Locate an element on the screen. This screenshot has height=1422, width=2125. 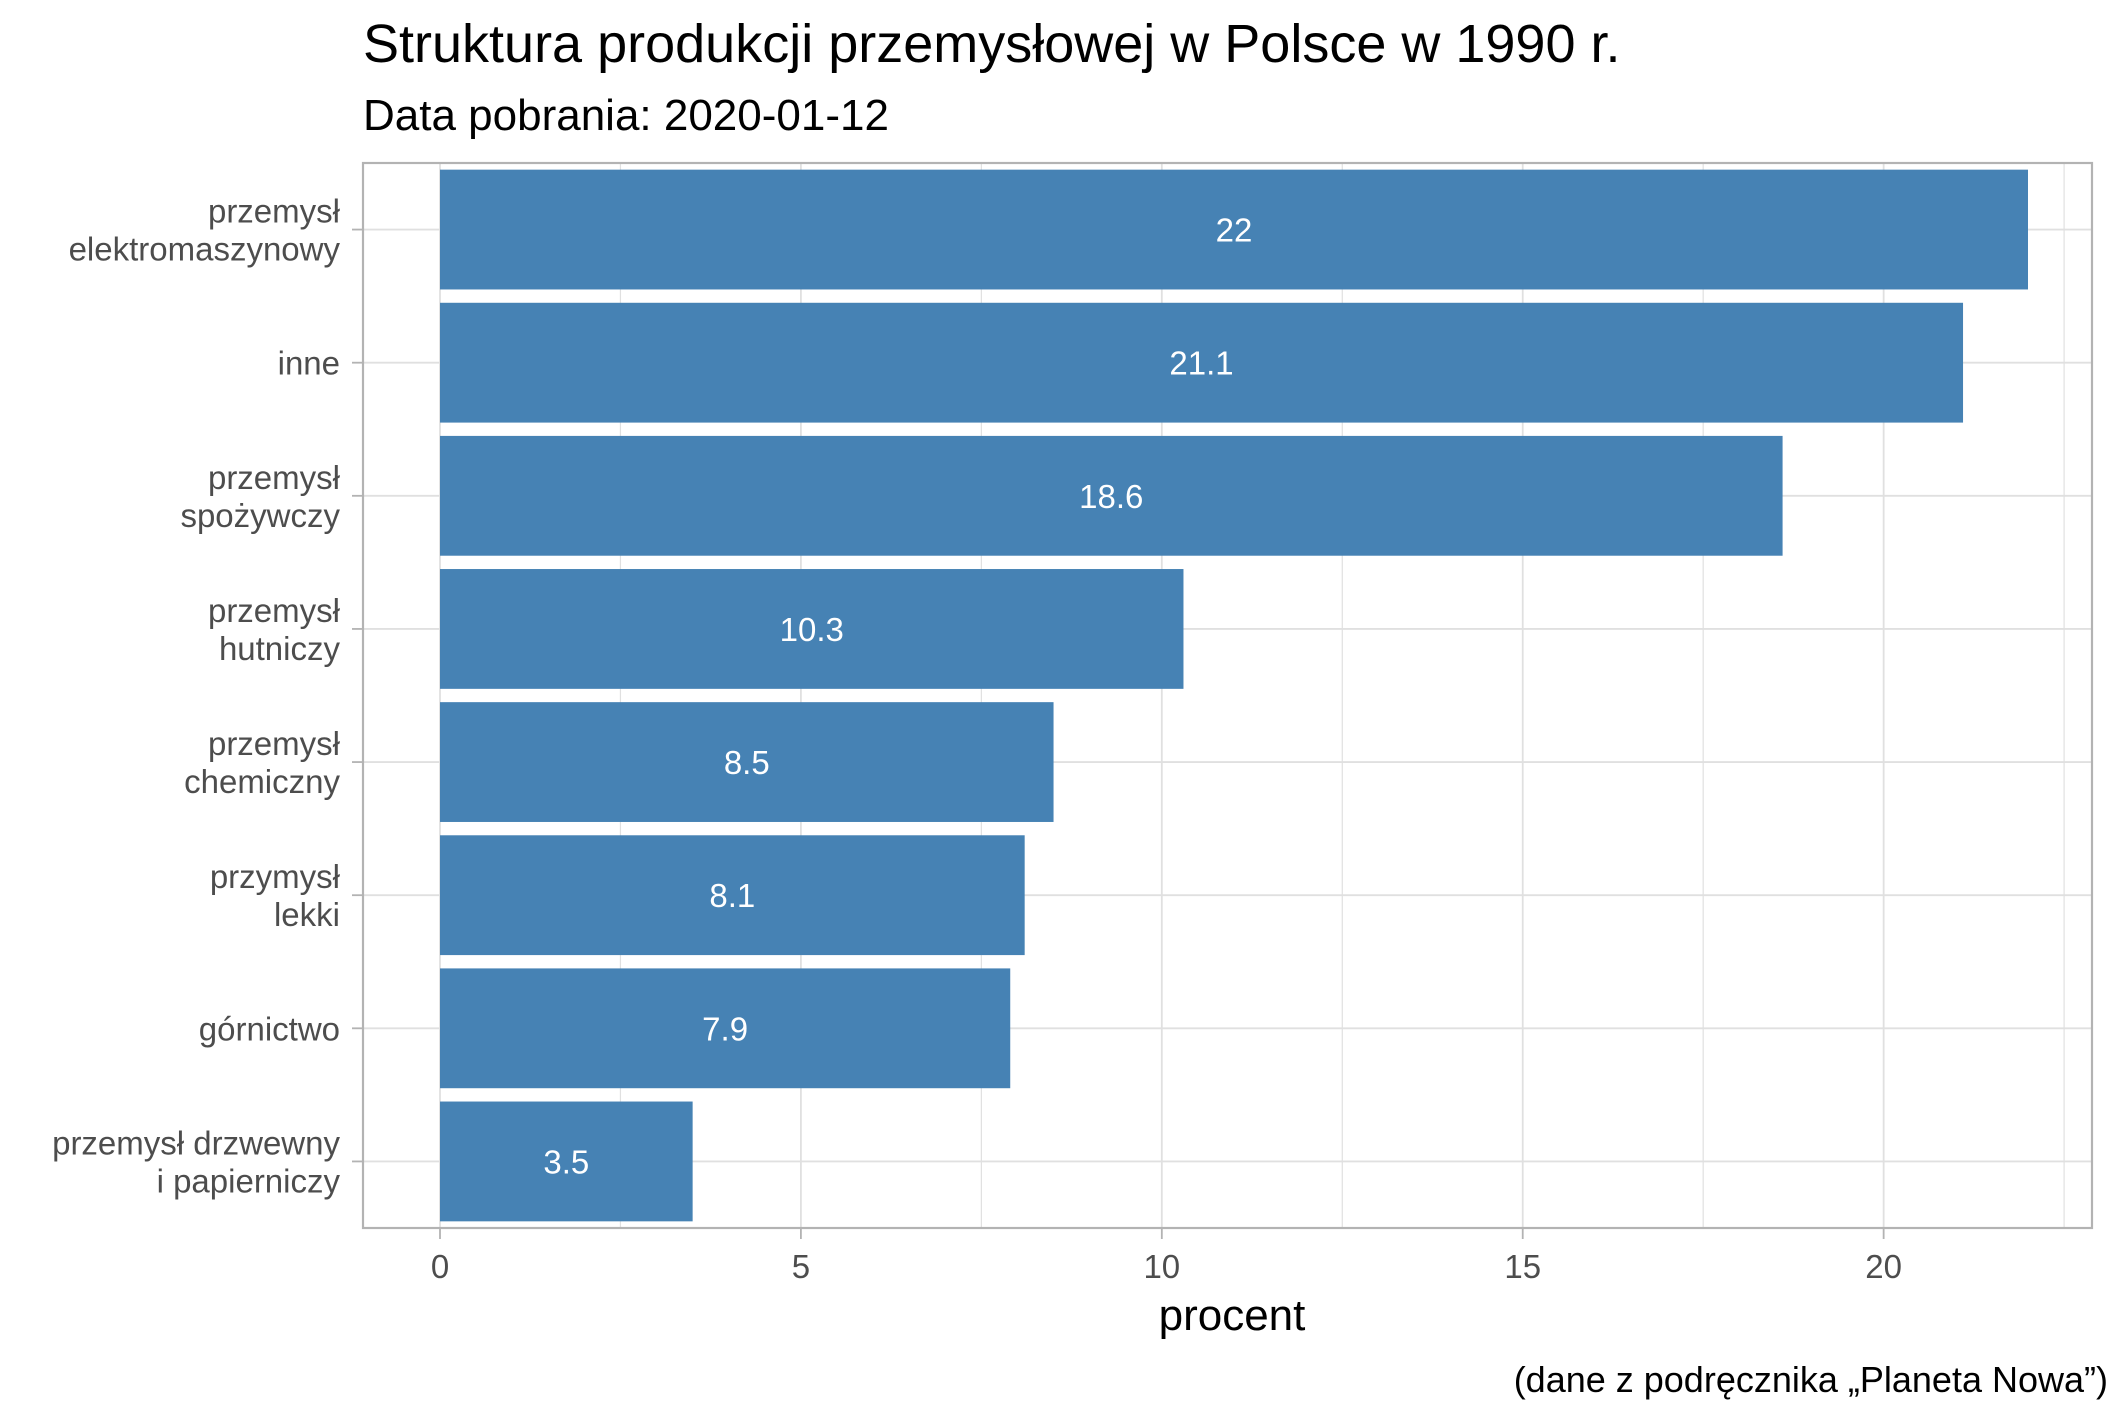
x-tick-label: 5 is located at coordinates (801, 1266).